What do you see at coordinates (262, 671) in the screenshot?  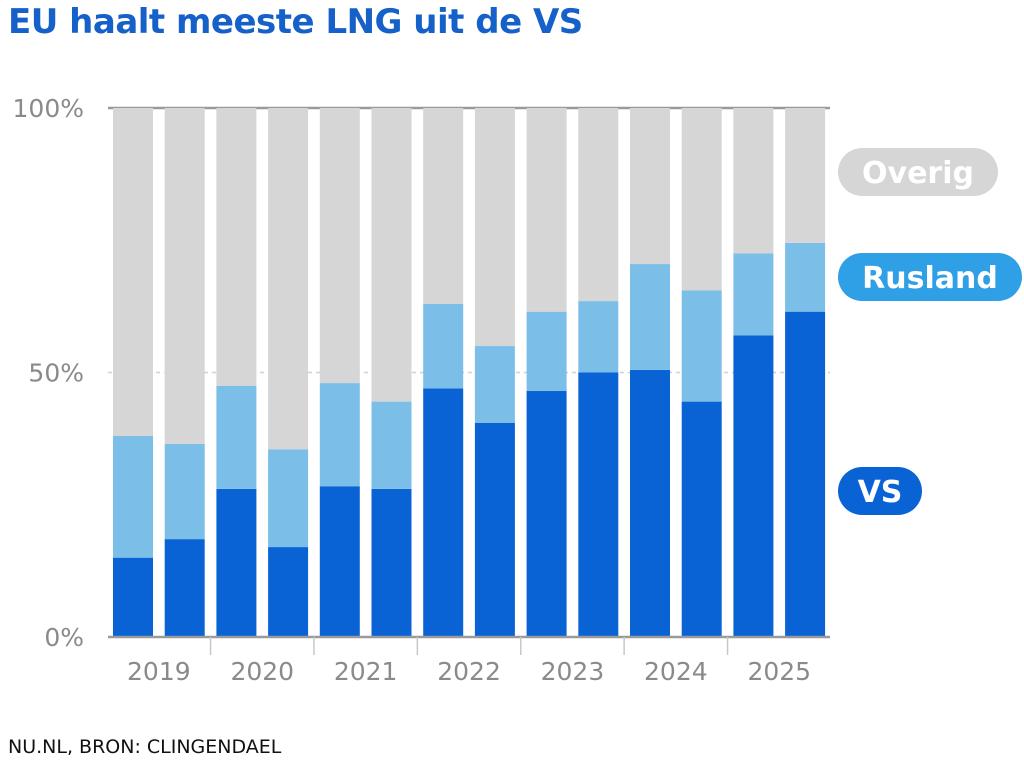 I see `x-tick-label: 2020` at bounding box center [262, 671].